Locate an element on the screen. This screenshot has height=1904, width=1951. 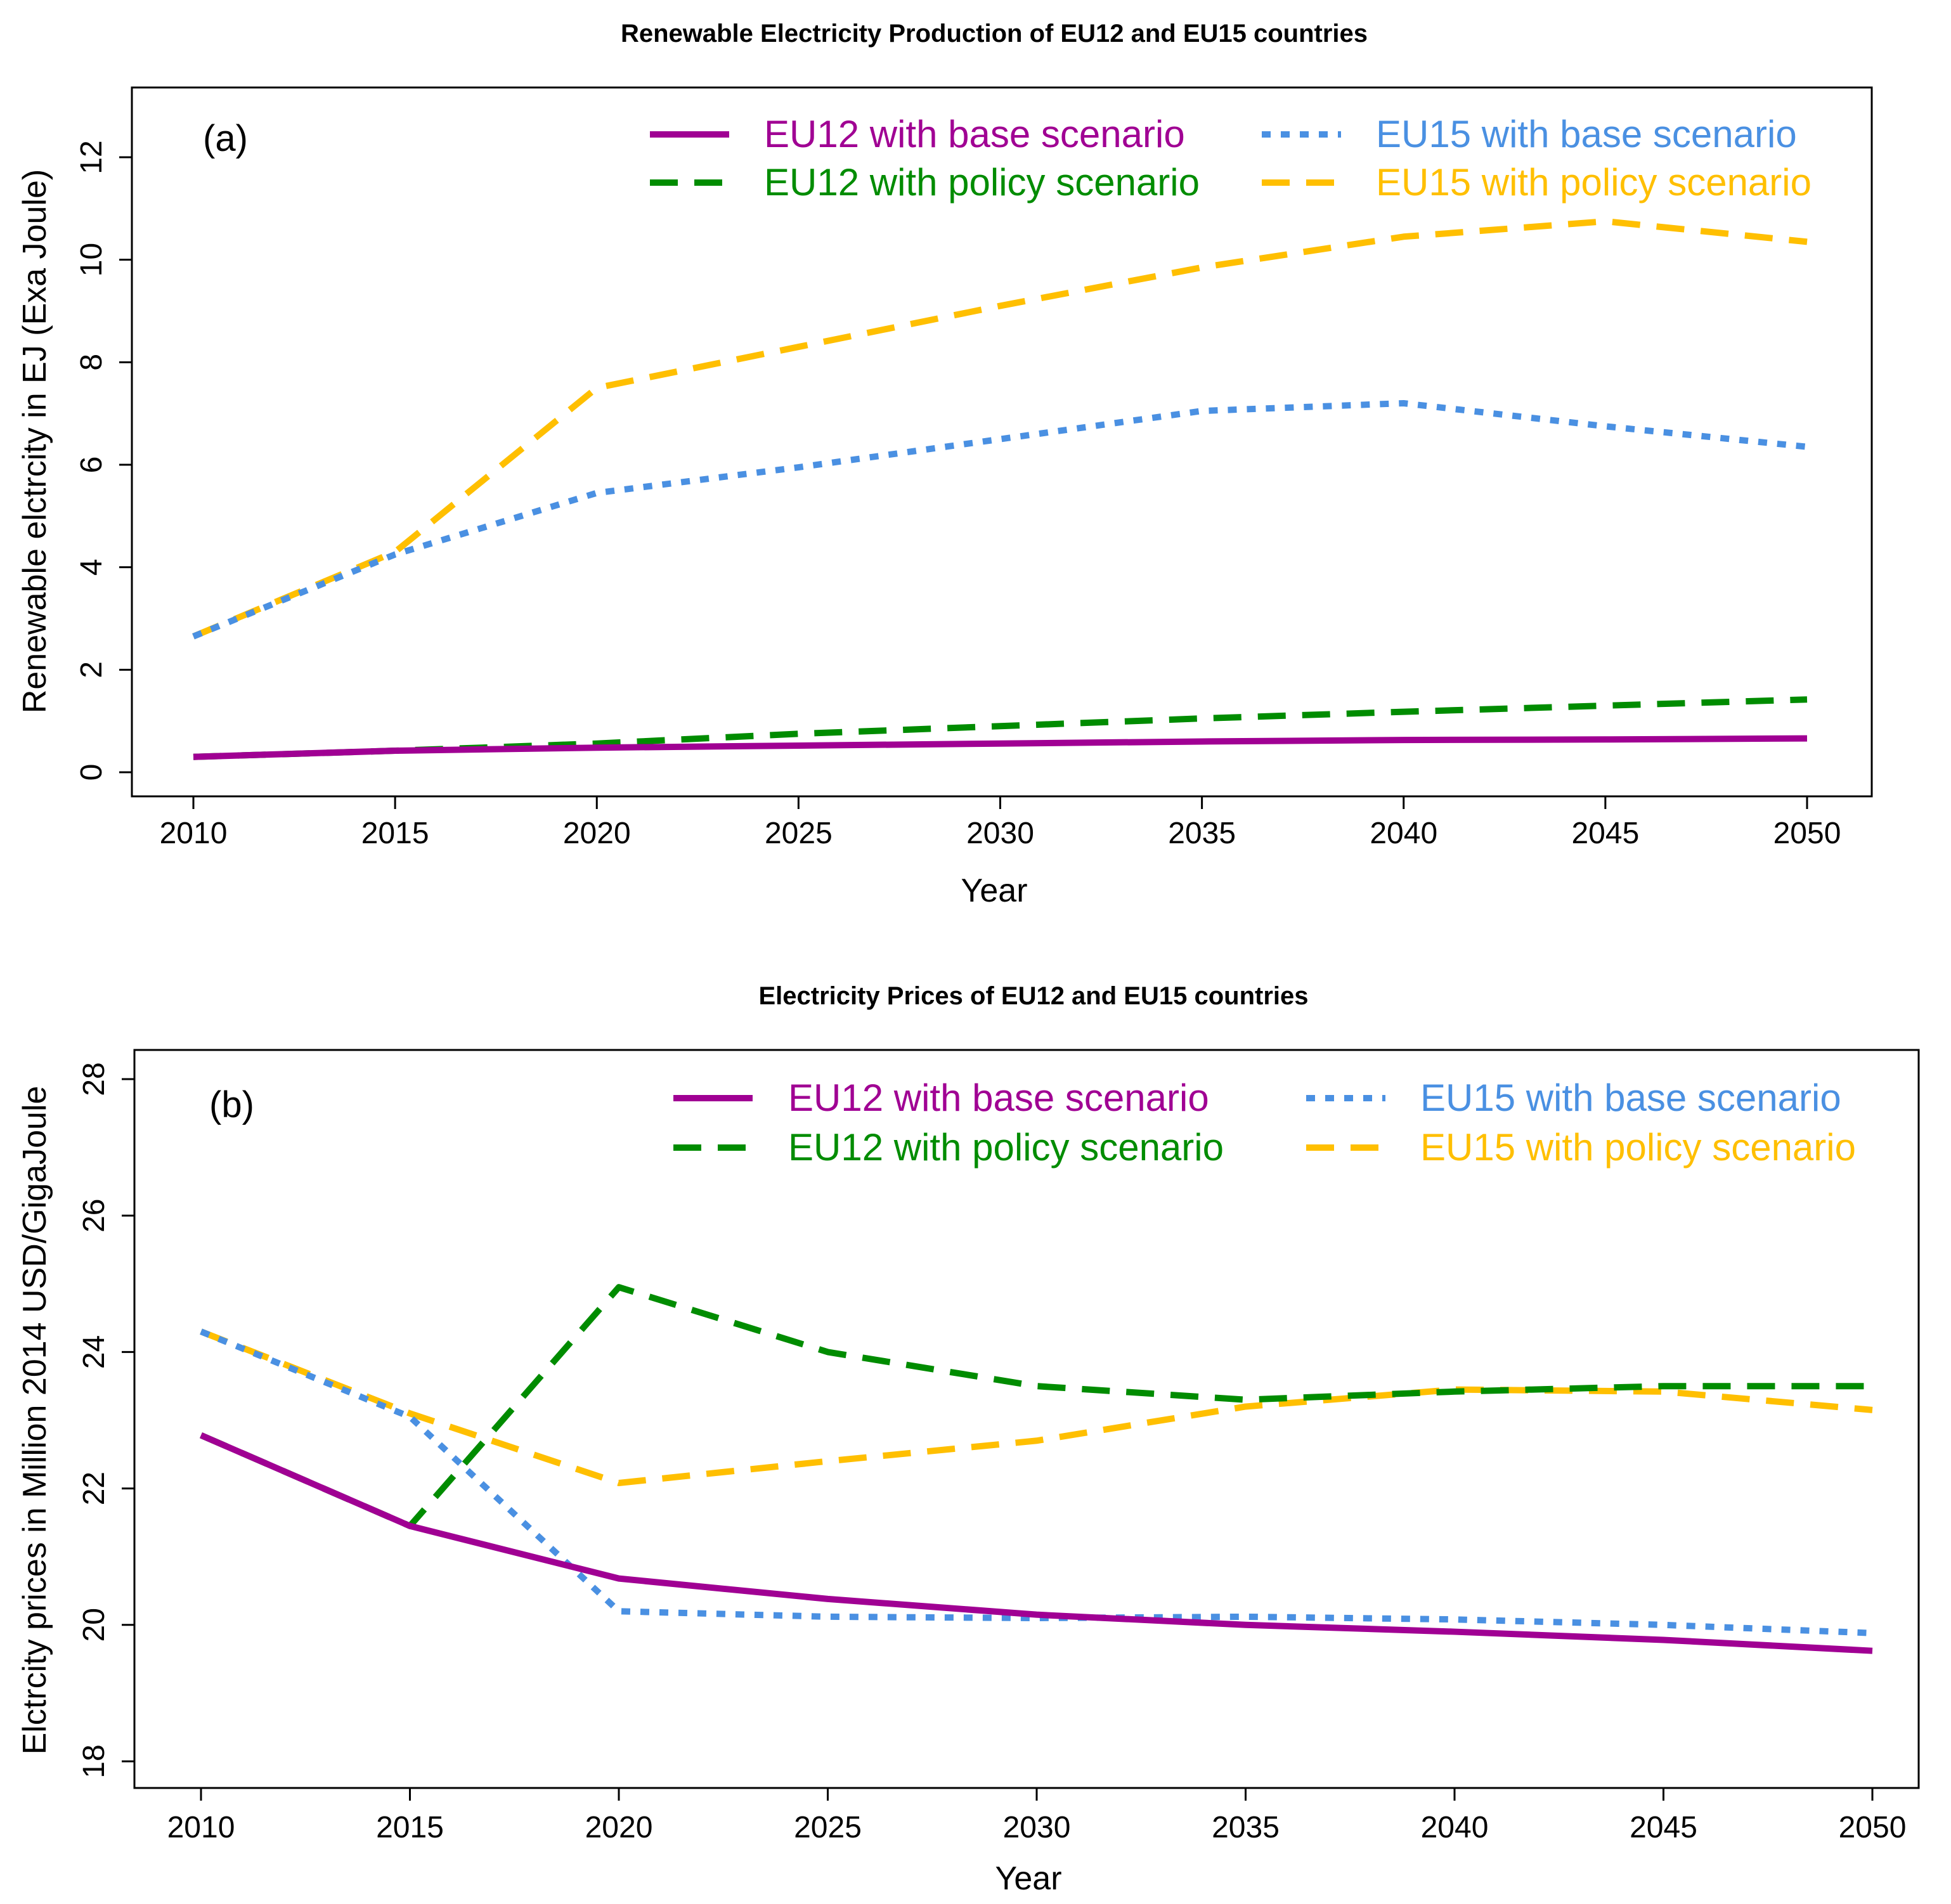
panel-a-y-axis: 0 2 4 6 8 10 12 is located at coordinates (103, 460).